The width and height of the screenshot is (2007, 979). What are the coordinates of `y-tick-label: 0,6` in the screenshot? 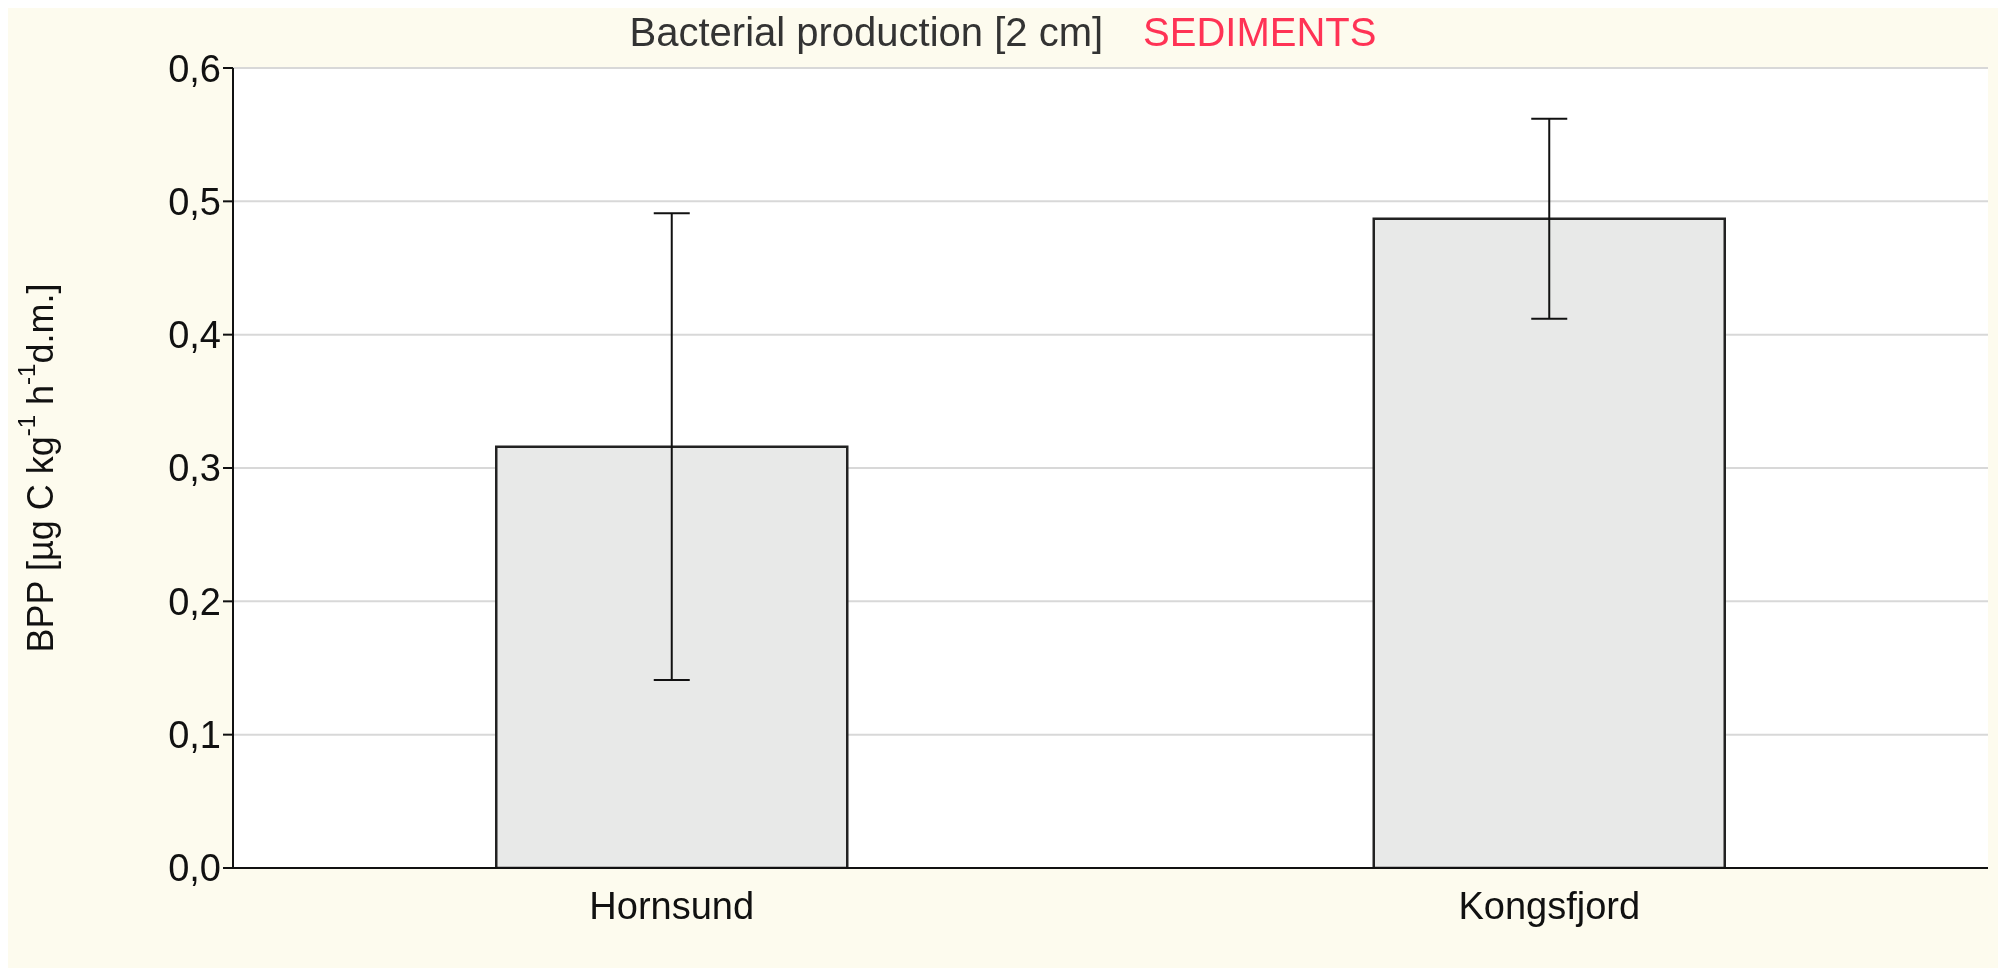 It's located at (194, 68).